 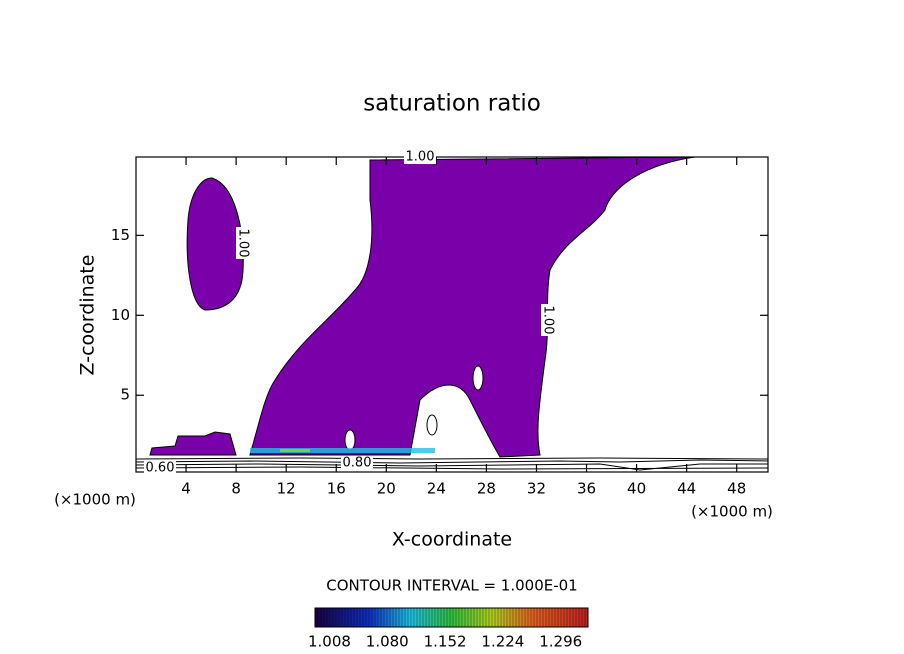 What do you see at coordinates (236, 489) in the screenshot?
I see `x-tick-label: 8` at bounding box center [236, 489].